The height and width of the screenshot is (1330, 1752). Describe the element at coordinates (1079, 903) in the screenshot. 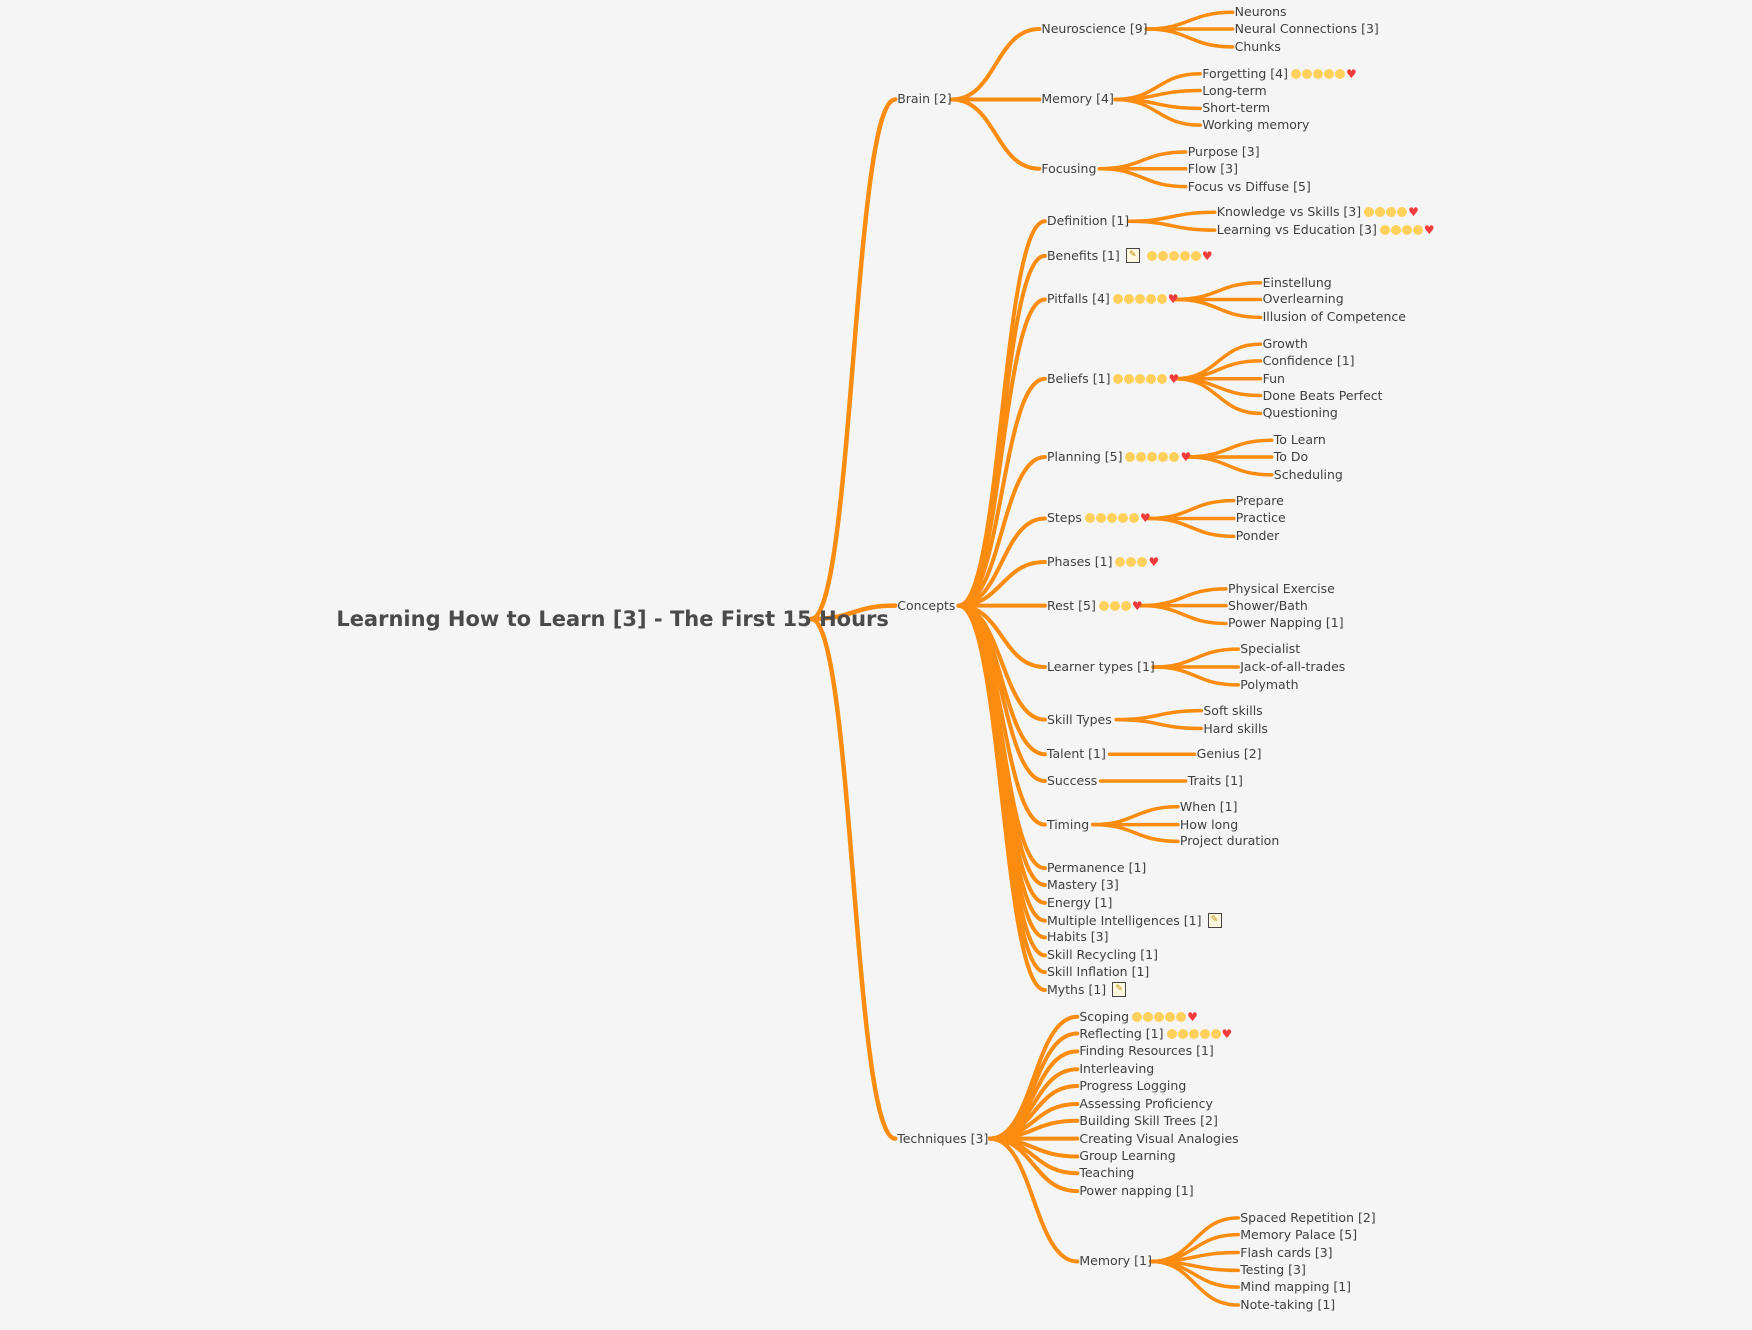

I see `topic-energy: Energy [1]` at that location.